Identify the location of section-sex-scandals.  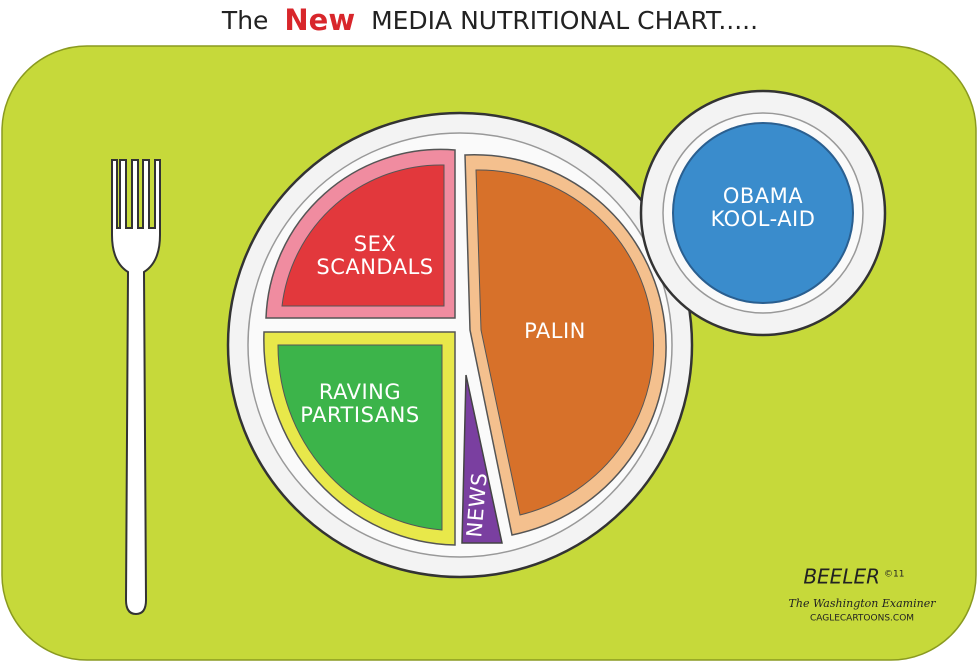
(363, 235).